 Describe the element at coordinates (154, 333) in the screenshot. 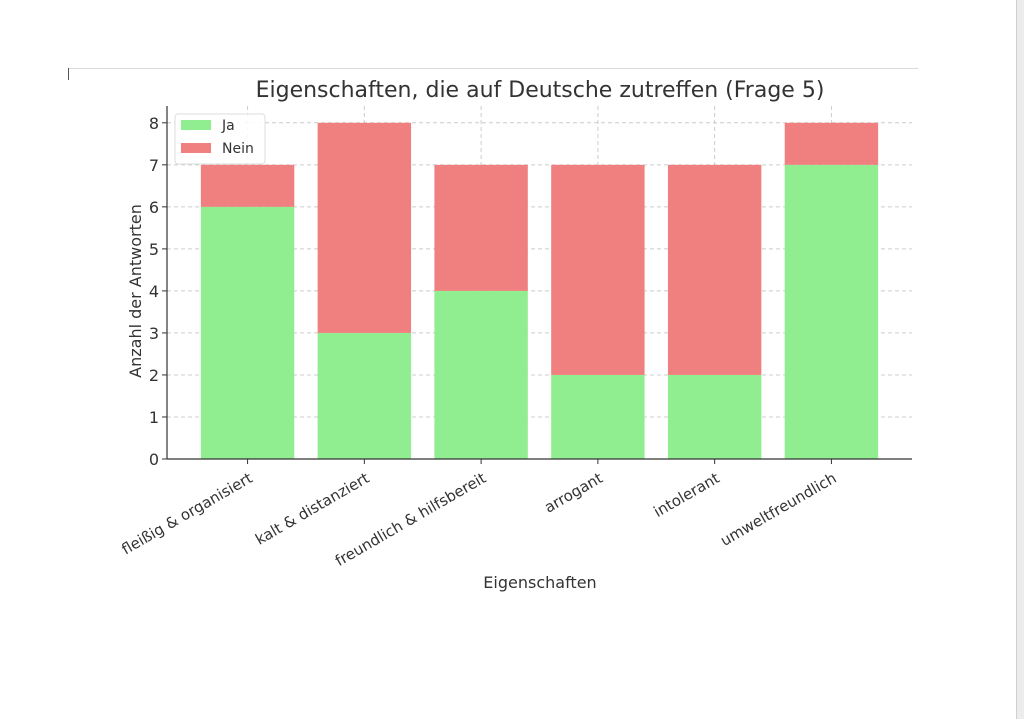

I see `y-tick-label: 3` at that location.